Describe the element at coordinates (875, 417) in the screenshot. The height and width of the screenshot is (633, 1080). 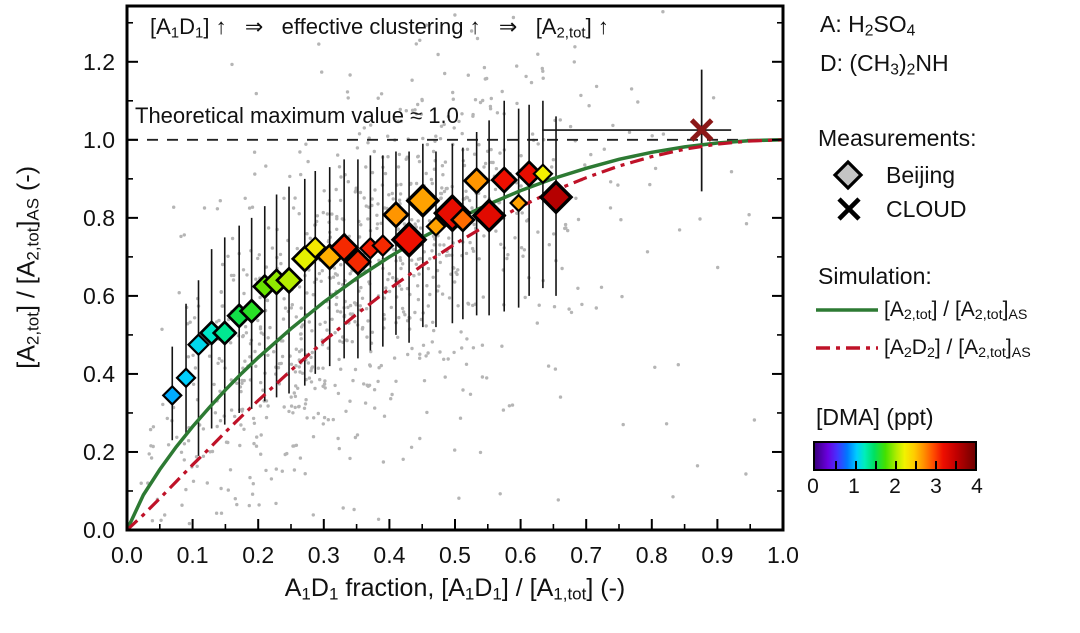
I see `colorbar-title: [DMA] (ppt)` at that location.